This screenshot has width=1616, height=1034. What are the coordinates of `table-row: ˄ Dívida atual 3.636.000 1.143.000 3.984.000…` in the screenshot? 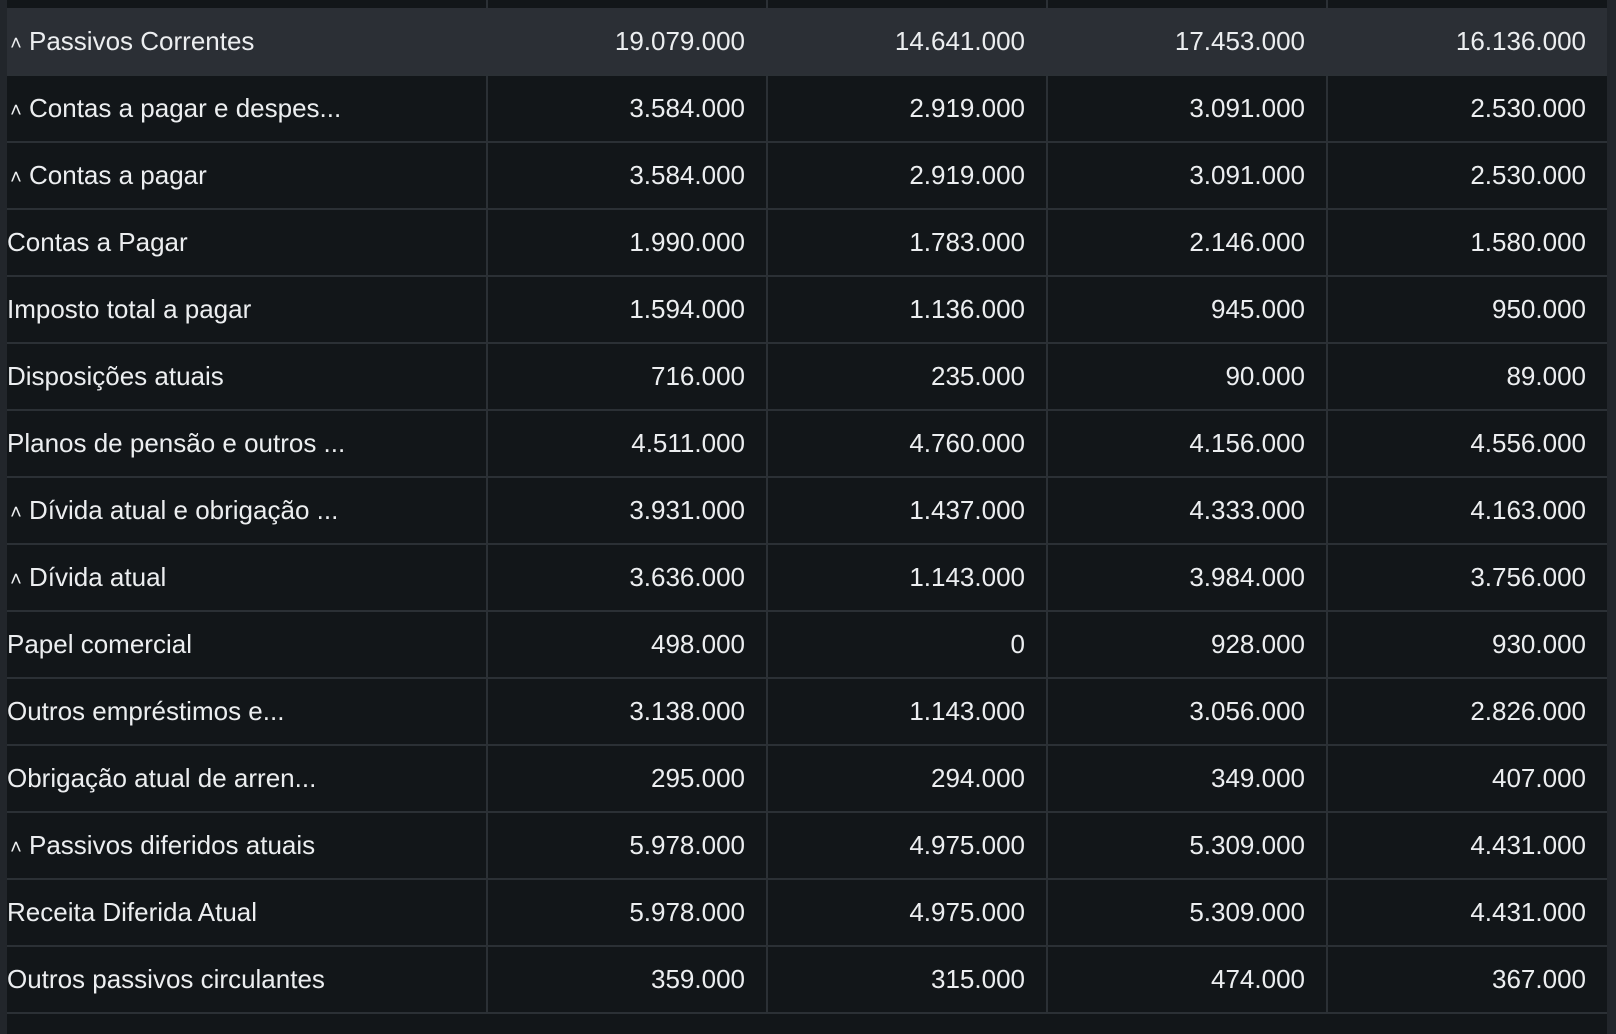 It's located at (807, 578).